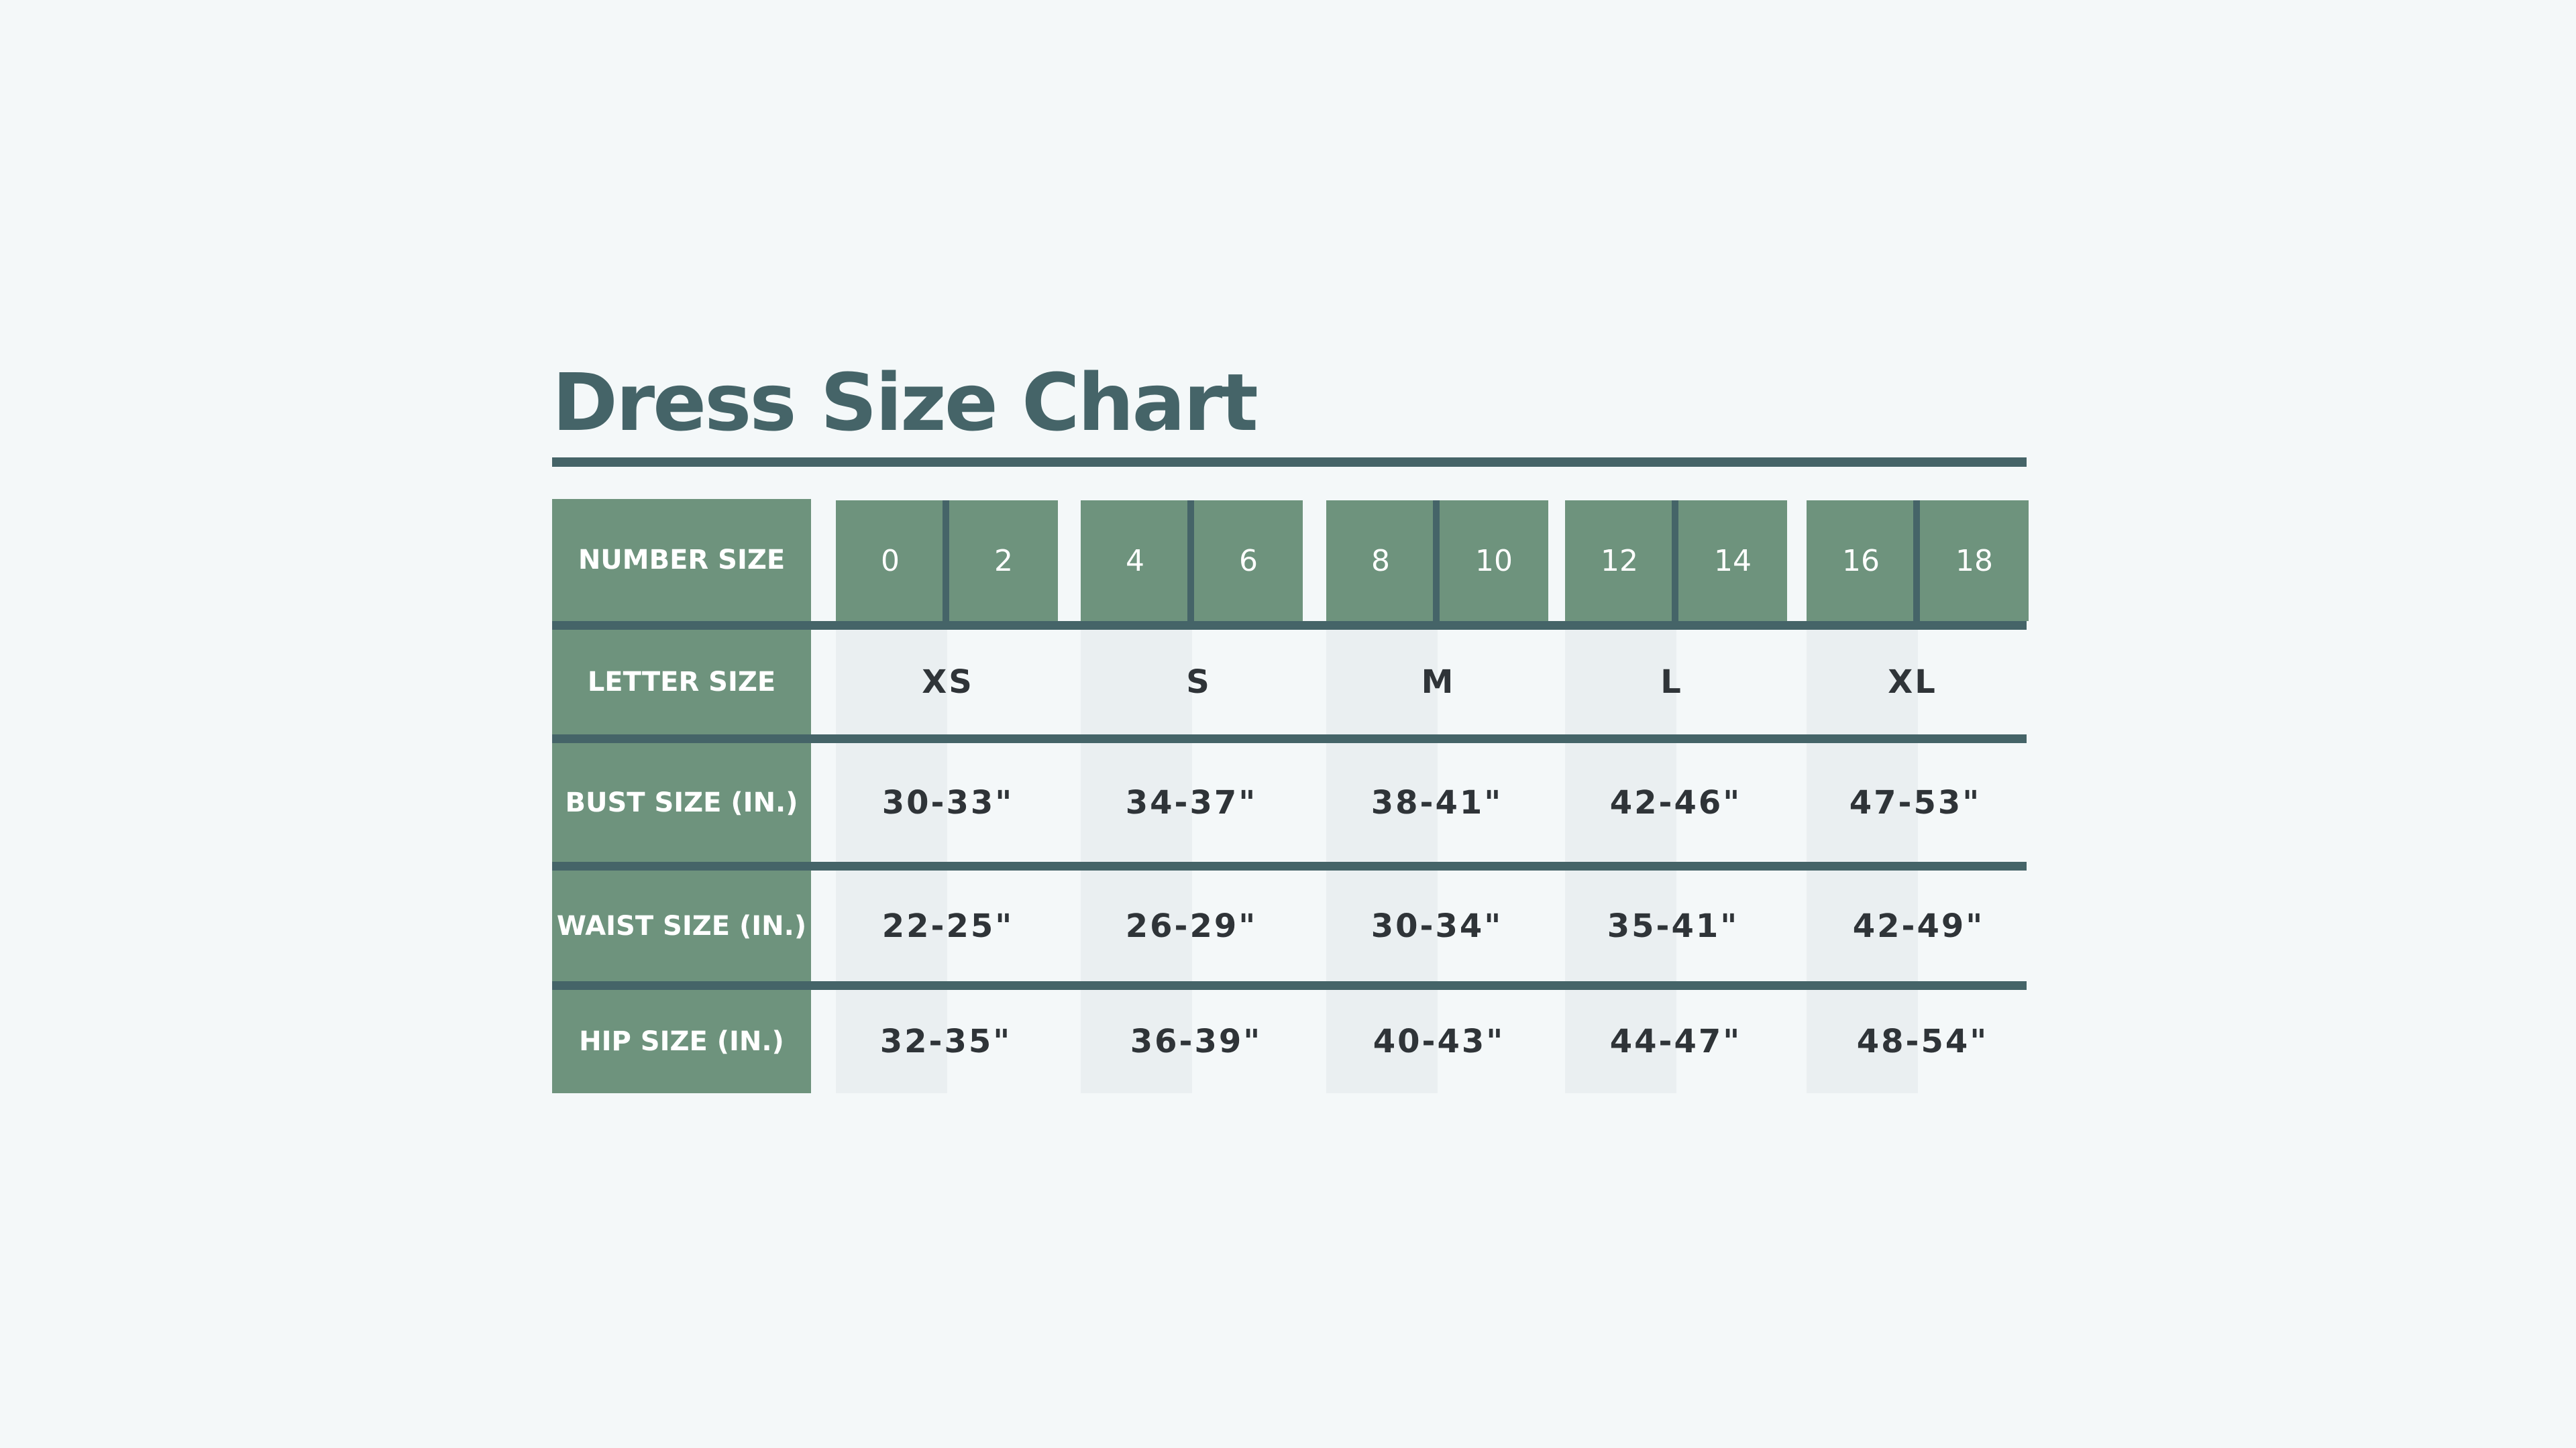  I want to click on hip-size-cell: 44-47", so click(1675, 1041).